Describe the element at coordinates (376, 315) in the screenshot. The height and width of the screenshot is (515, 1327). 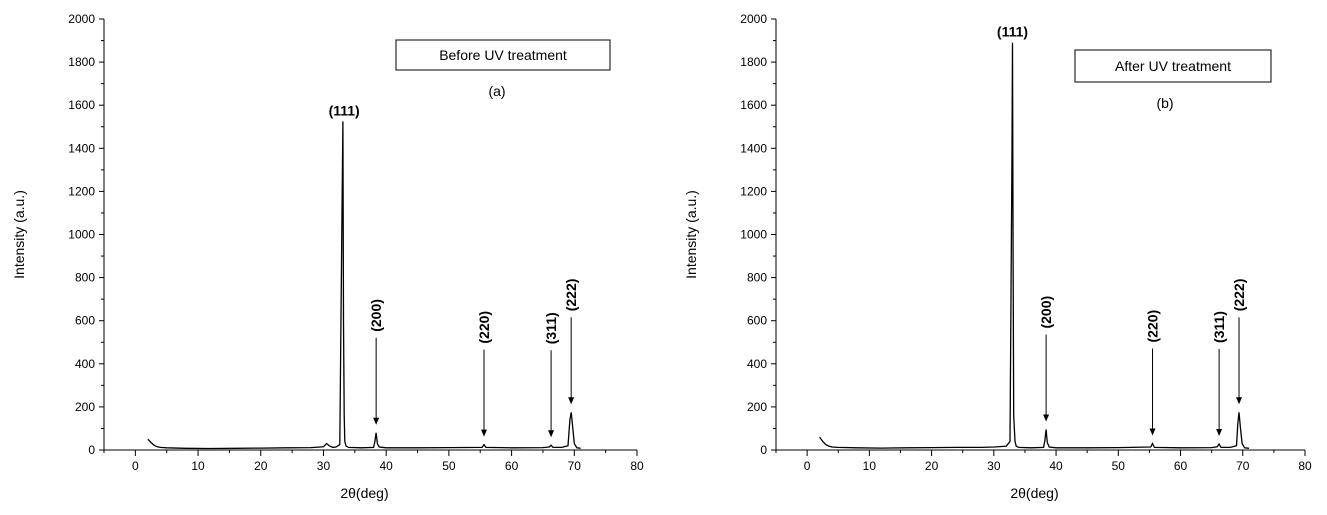
I see `panel-a-peak-label: (200)` at that location.